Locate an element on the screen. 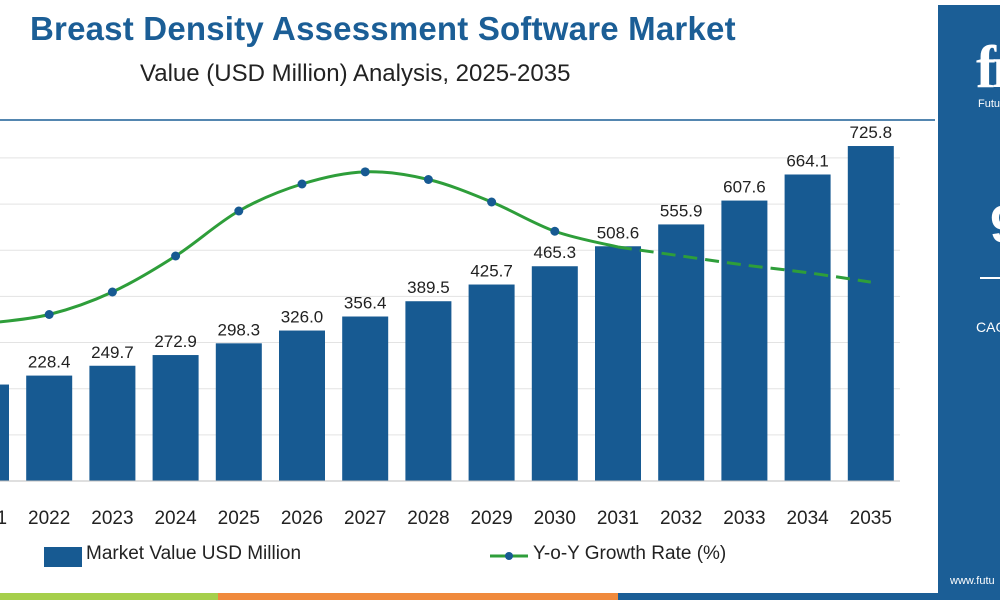  x-tick-2023: 2023 is located at coordinates (112, 518).